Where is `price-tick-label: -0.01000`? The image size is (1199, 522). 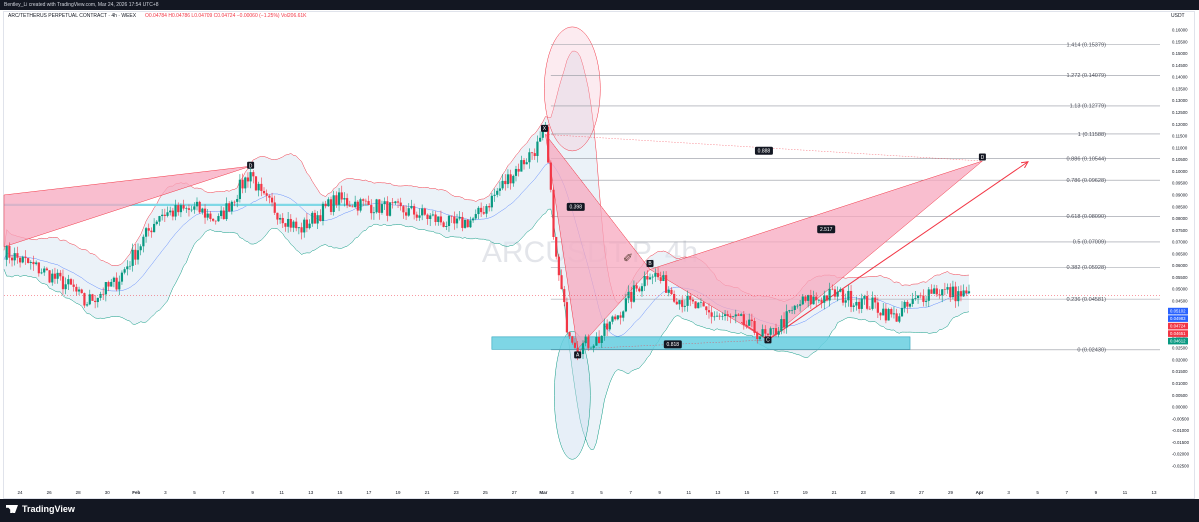
price-tick-label: -0.01000 is located at coordinates (1181, 430).